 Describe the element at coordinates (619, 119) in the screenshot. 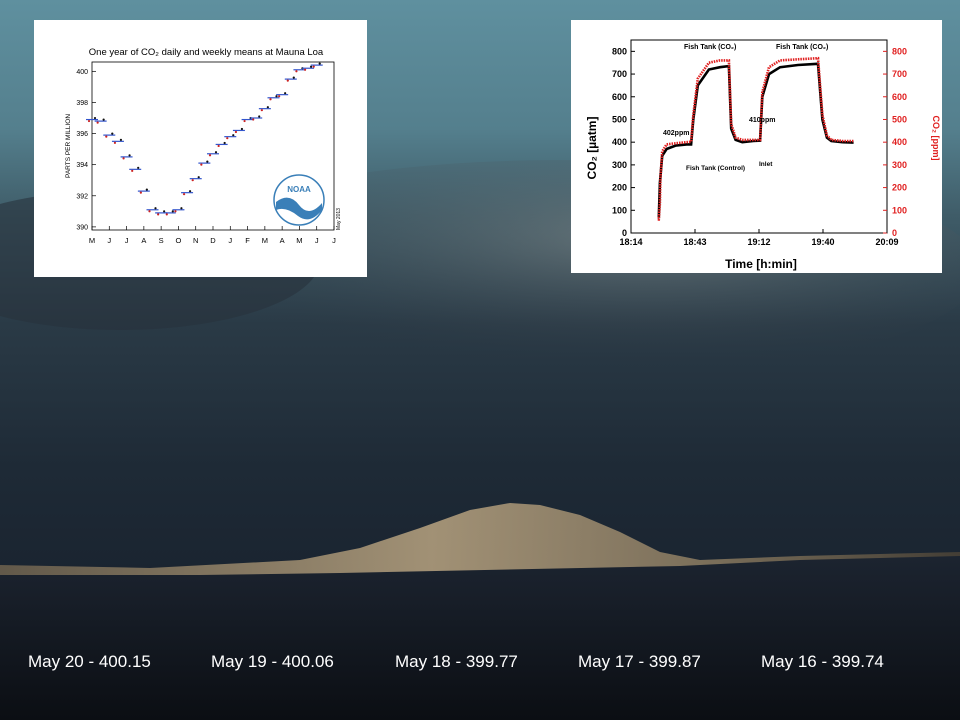

I see `chart2-y-tick-label: 500` at that location.